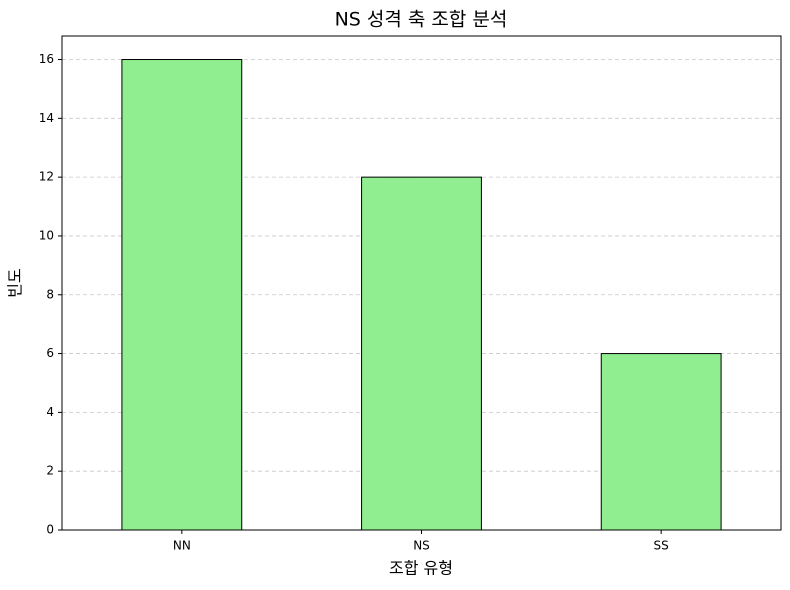 The height and width of the screenshot is (590, 790). Describe the element at coordinates (182, 546) in the screenshot. I see `x-tick-label: NN` at that location.